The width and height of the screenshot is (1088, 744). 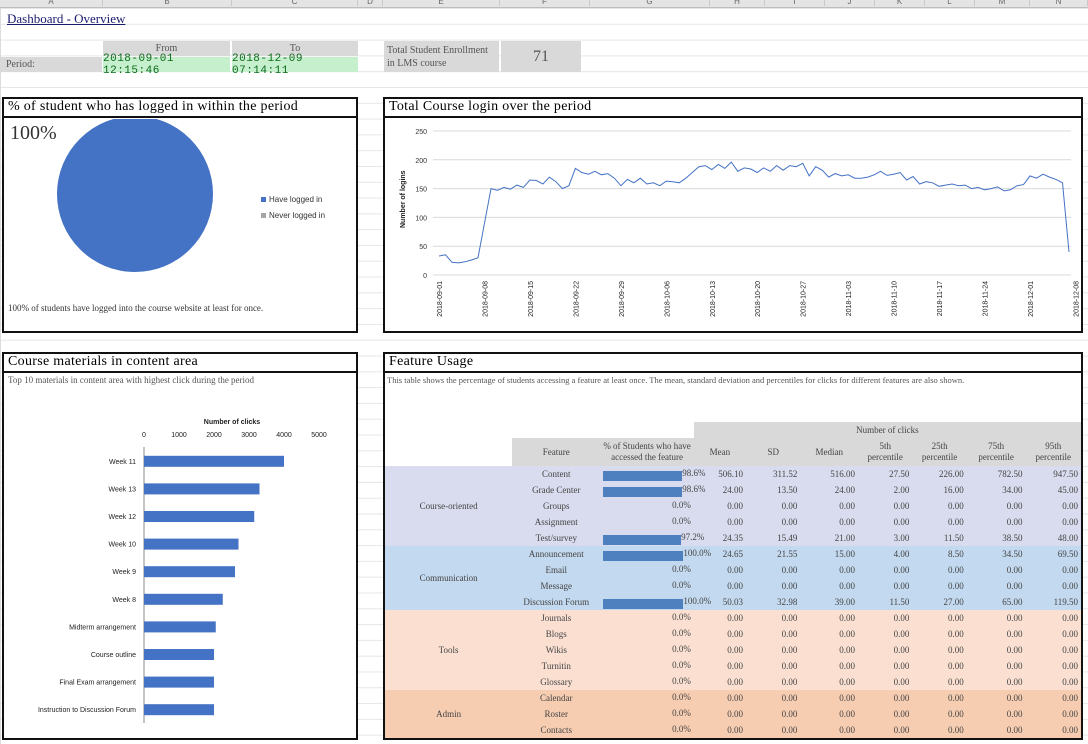 I want to click on feature-name: Grade Center, so click(x=556, y=490).